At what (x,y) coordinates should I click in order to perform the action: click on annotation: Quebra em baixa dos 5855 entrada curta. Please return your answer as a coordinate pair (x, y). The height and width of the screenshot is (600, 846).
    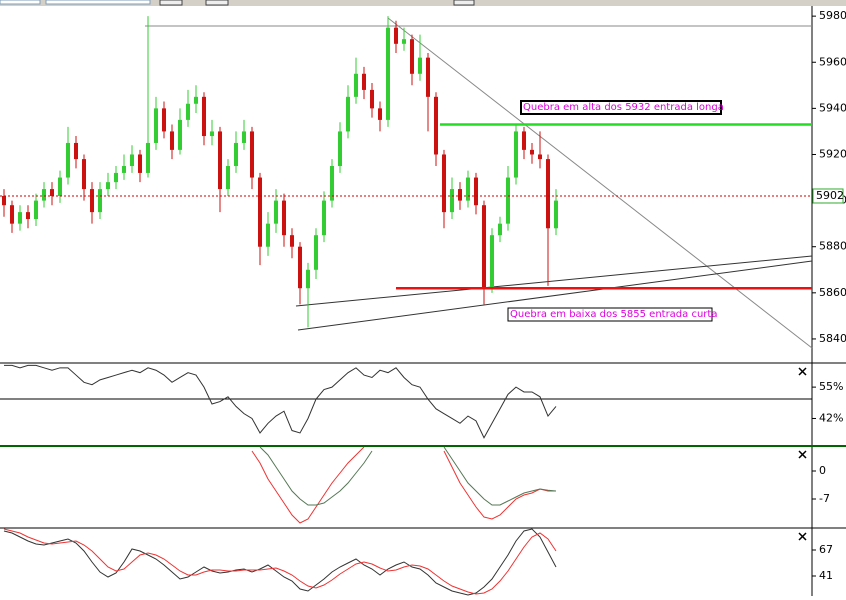
    Looking at the image, I should click on (613, 314).